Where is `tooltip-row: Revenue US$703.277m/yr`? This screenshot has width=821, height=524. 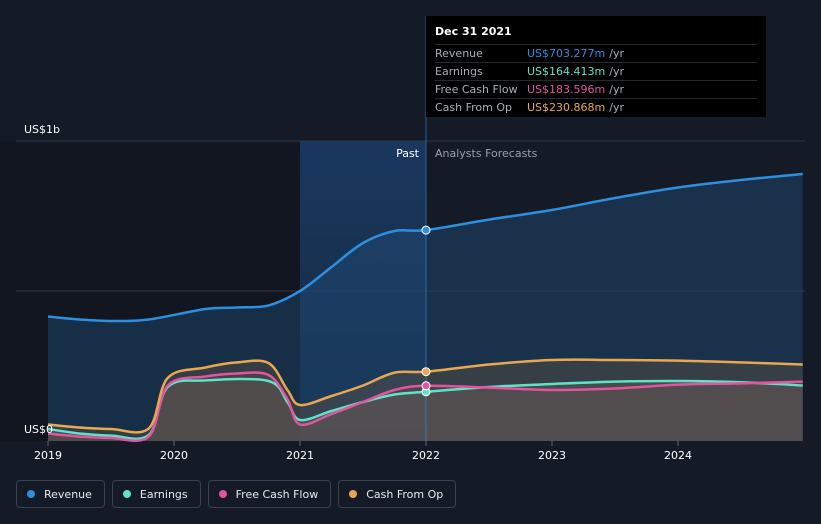
tooltip-row: Revenue US$703.277m/yr is located at coordinates (596, 53).